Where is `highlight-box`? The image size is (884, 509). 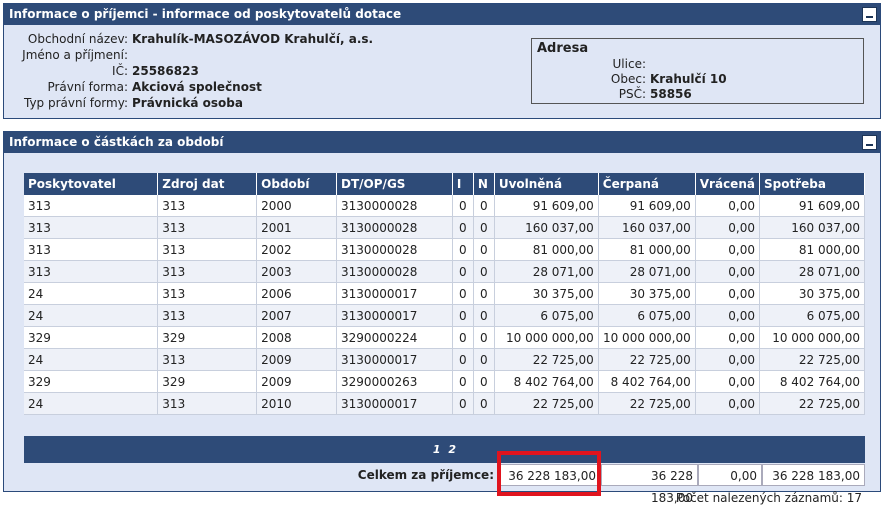 highlight-box is located at coordinates (549, 473).